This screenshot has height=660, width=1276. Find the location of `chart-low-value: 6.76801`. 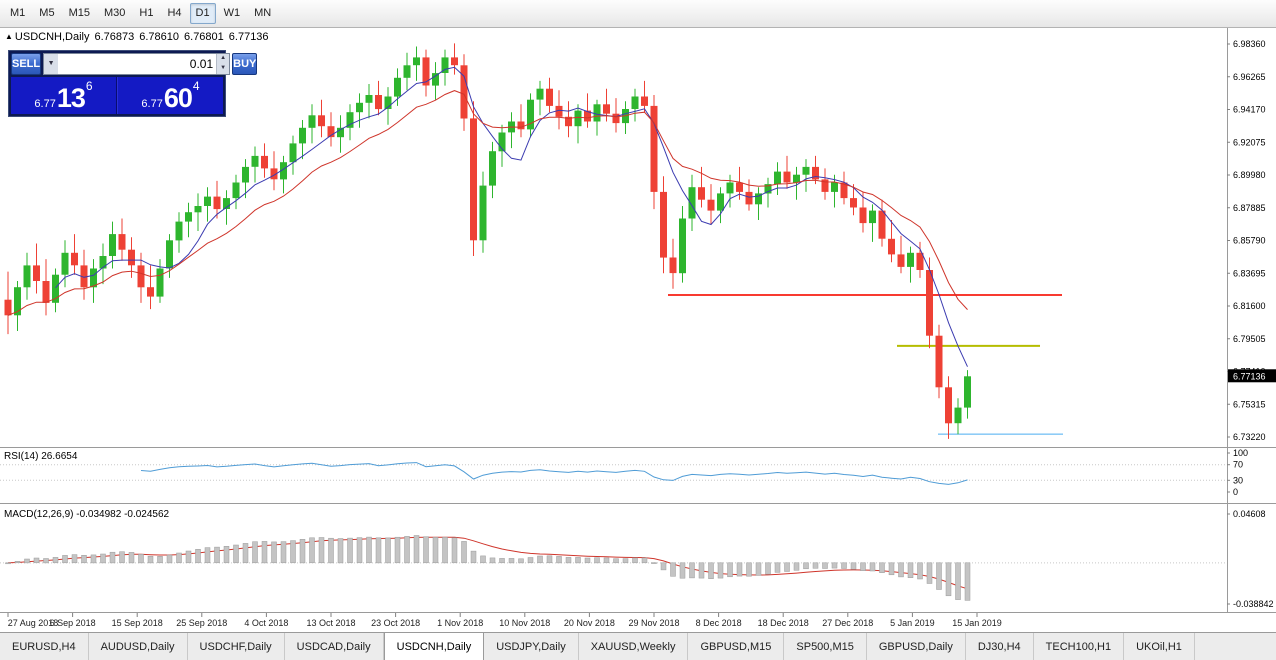

chart-low-value: 6.76801 is located at coordinates (204, 37).